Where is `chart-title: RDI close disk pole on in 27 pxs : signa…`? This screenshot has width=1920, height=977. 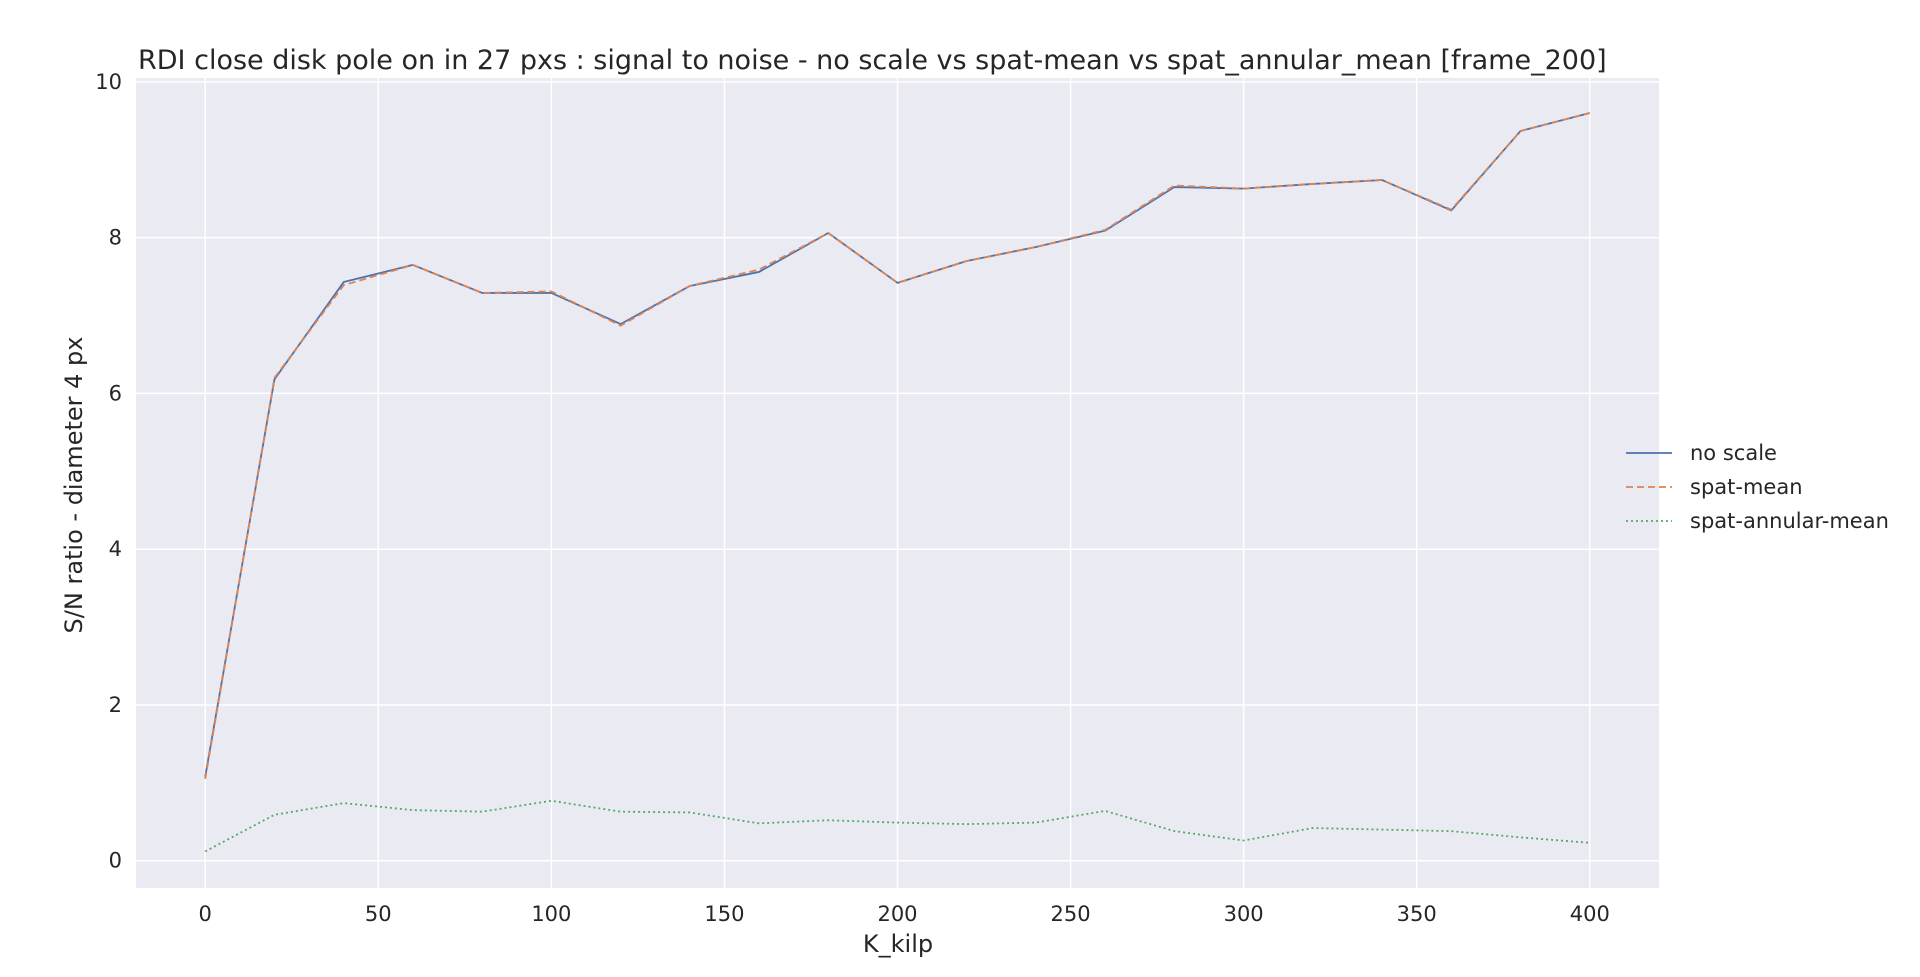
chart-title: RDI close disk pole on in 27 pxs : signa… is located at coordinates (872, 60).